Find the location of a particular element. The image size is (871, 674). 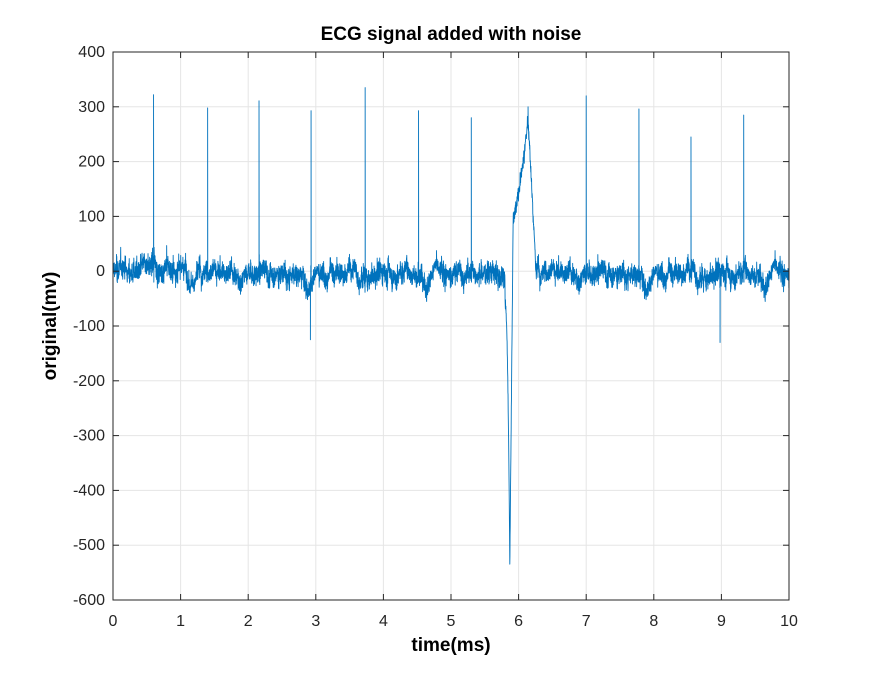

y-tick-label: -400 is located at coordinates (89, 490).